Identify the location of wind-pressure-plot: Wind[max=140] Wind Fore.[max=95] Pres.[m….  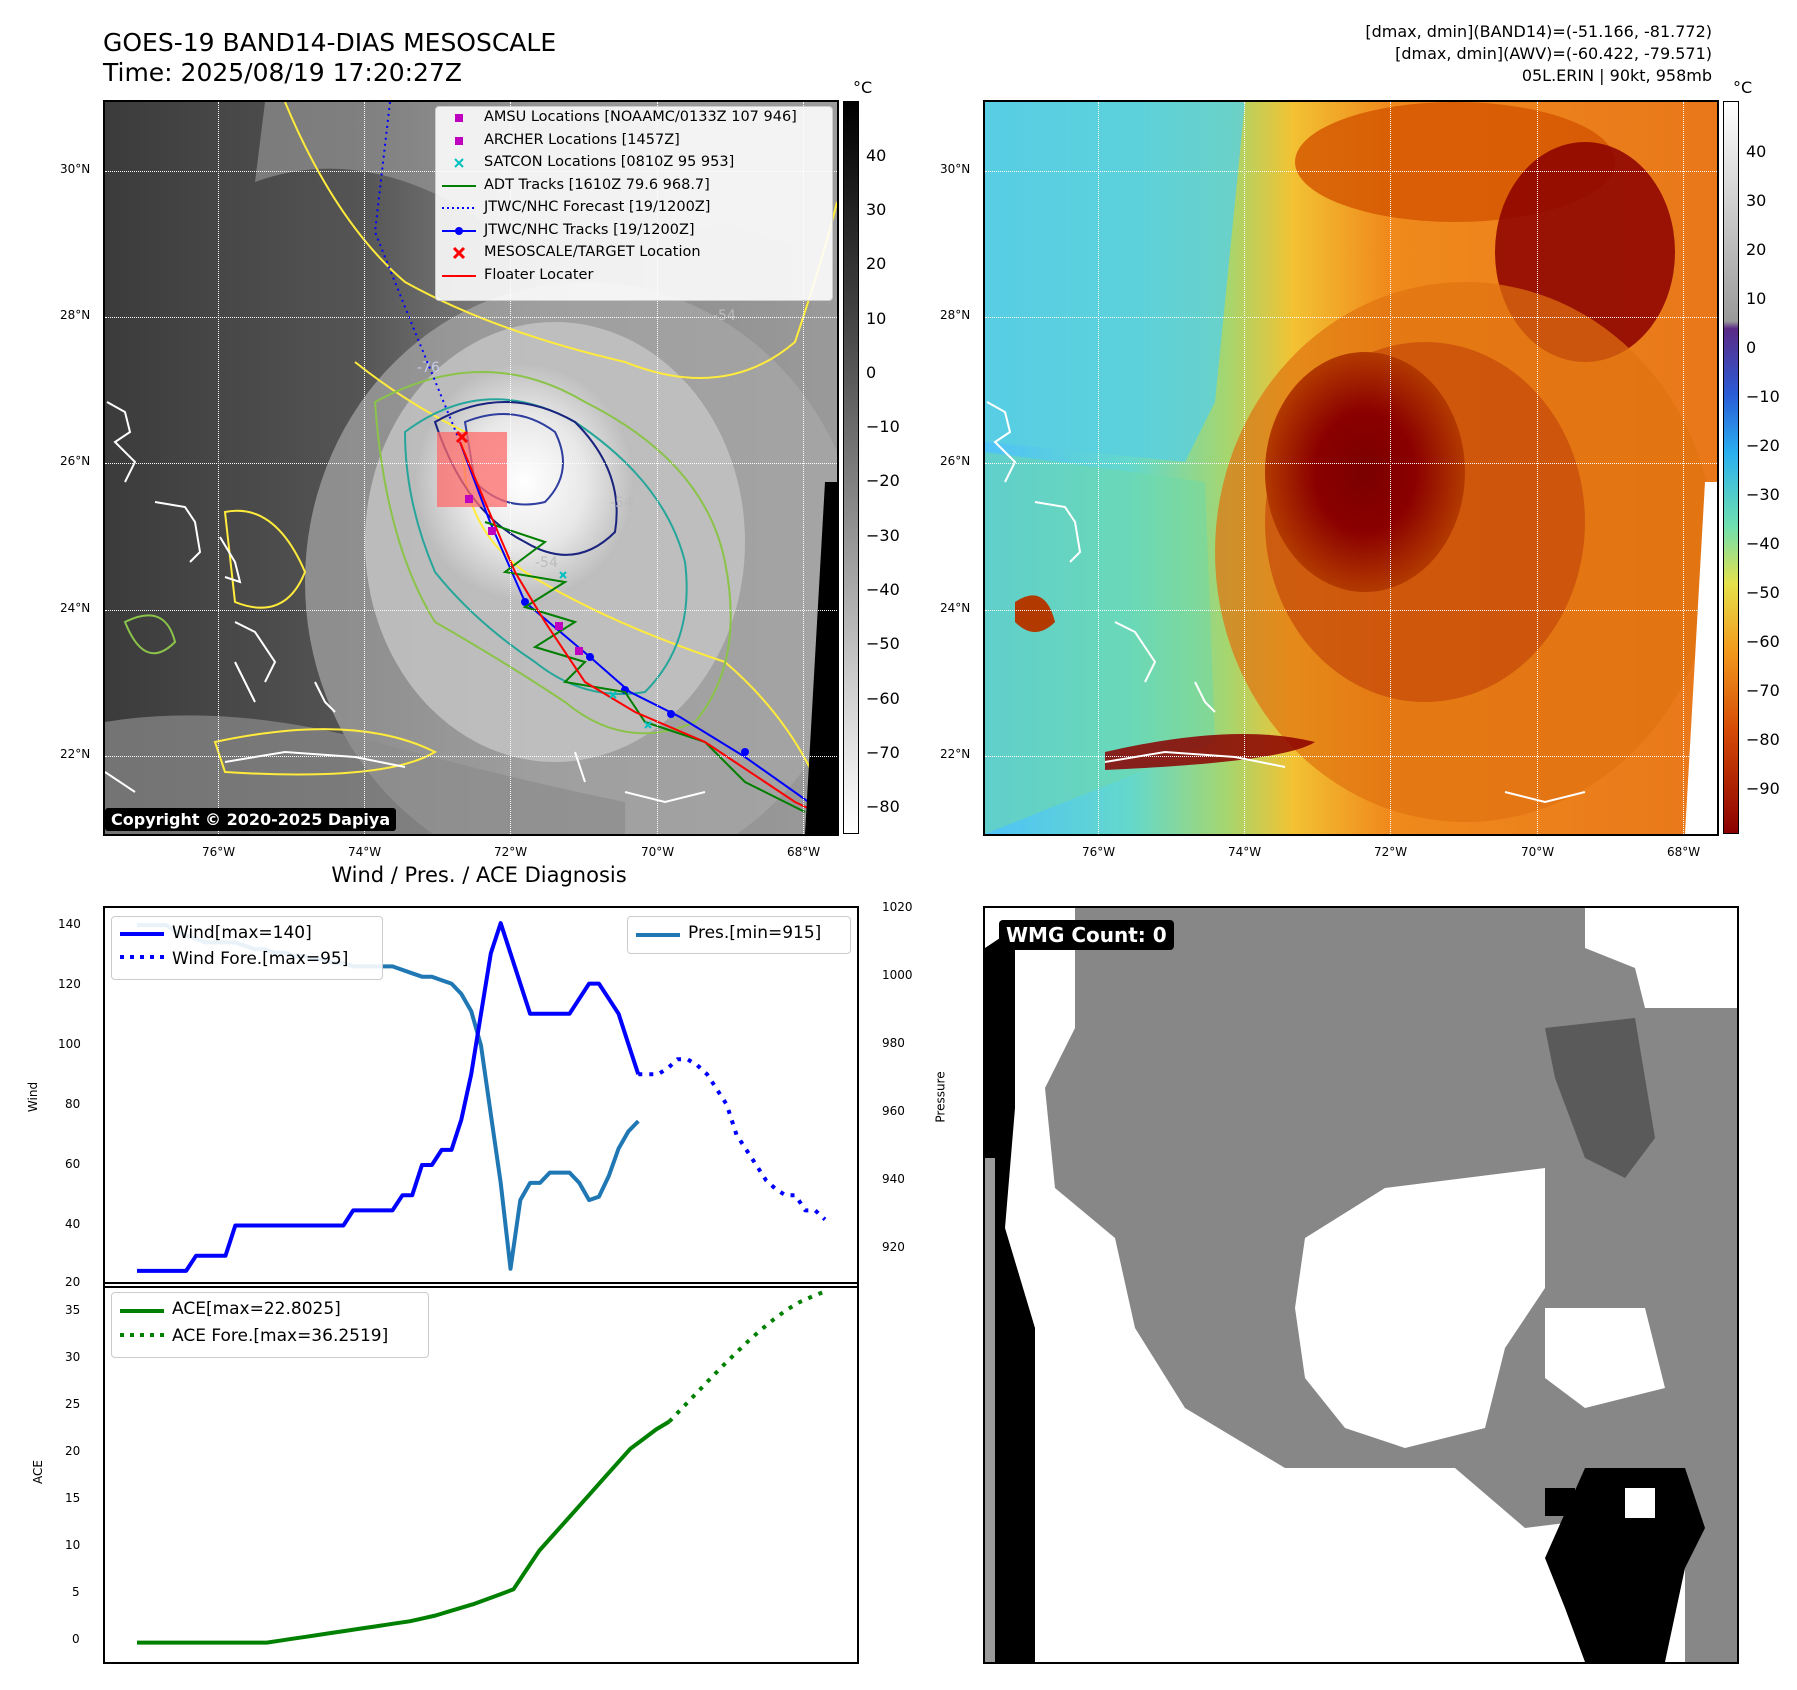
(481, 1097).